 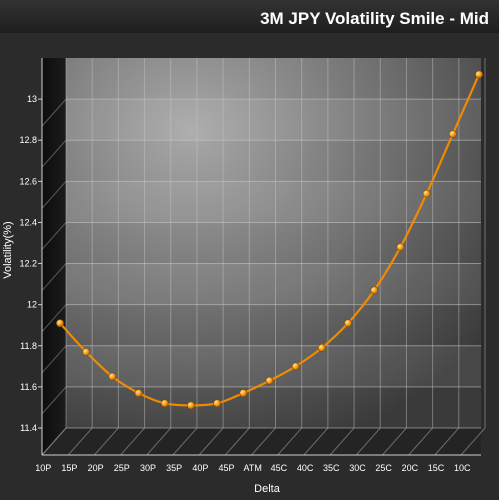 I want to click on y-tick-label: 12.8, so click(x=28, y=140).